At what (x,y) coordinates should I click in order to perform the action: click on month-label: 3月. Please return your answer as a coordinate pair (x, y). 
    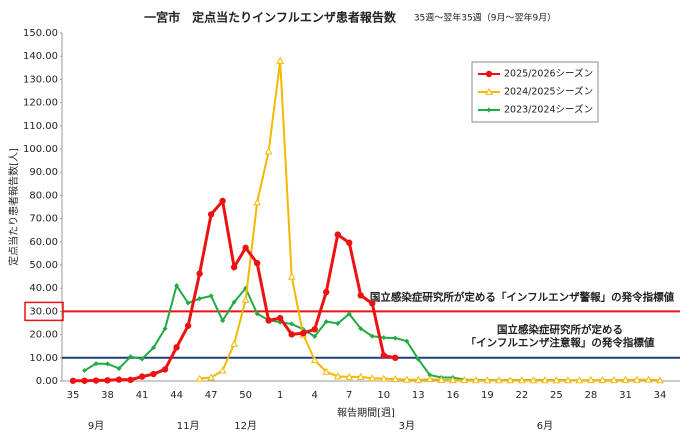
    Looking at the image, I should click on (407, 426).